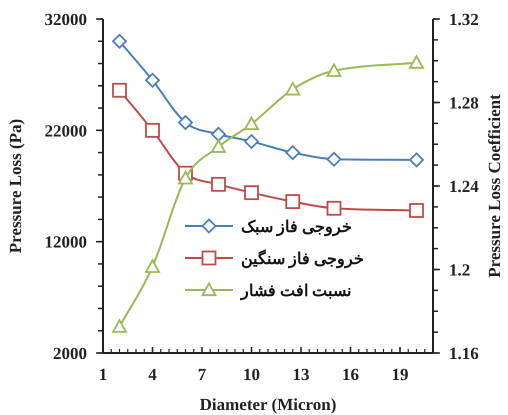  I want to click on y-axis-title: Pressure Loss (Pa), so click(15, 186).